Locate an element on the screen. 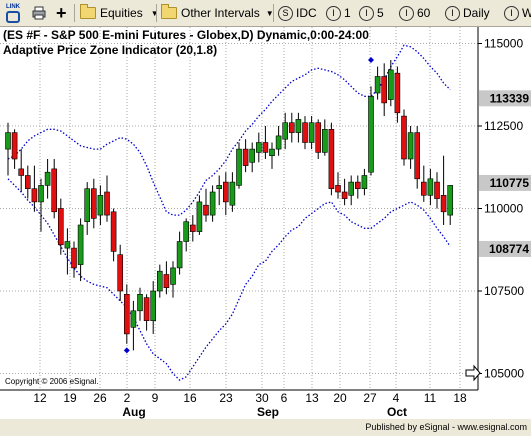  x-tick-label: 2 is located at coordinates (127, 398).